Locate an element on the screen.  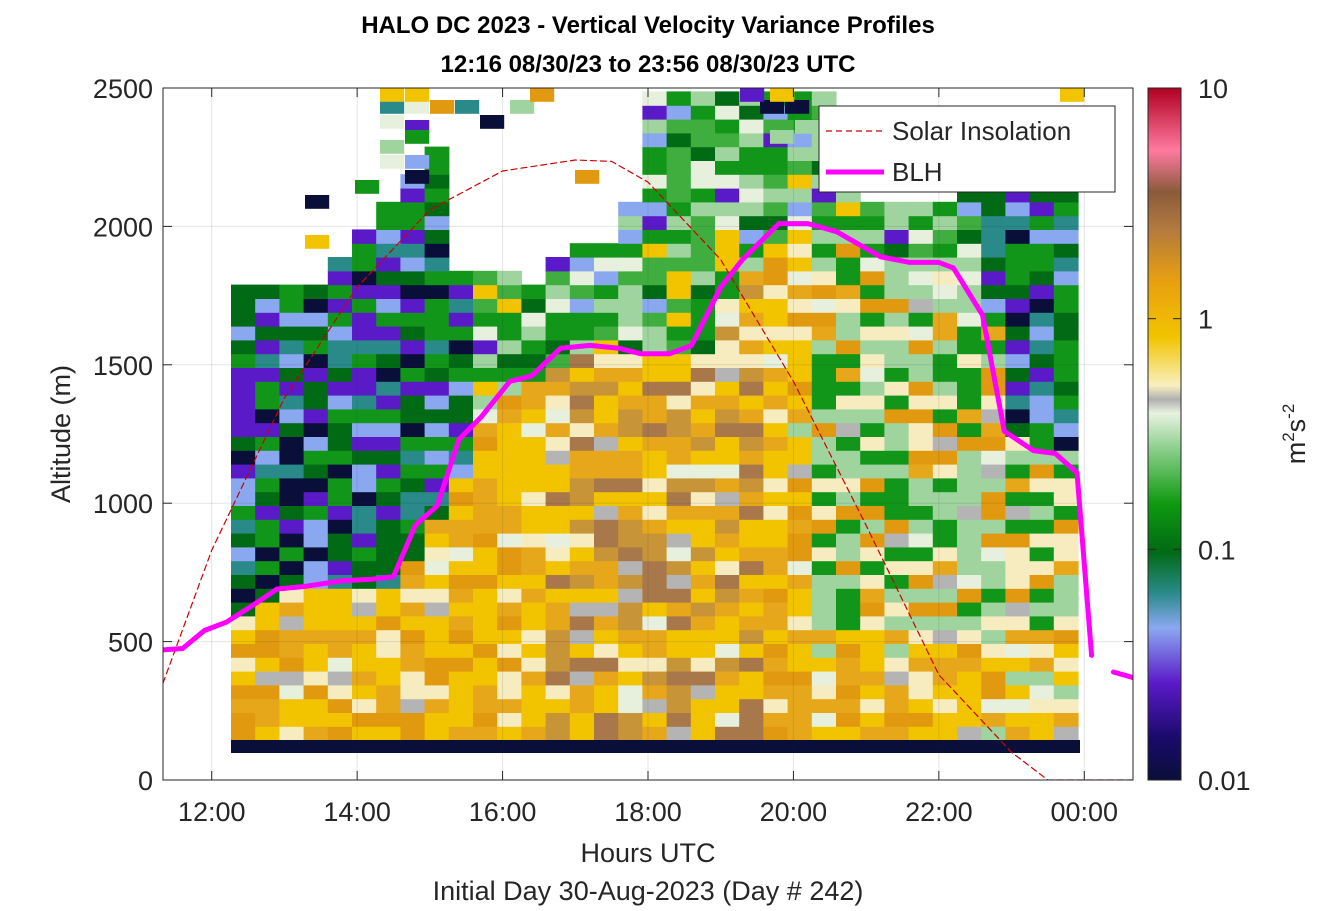
footer-label: Initial Day 30-Aug-2023 (Day # 242) is located at coordinates (648, 891).